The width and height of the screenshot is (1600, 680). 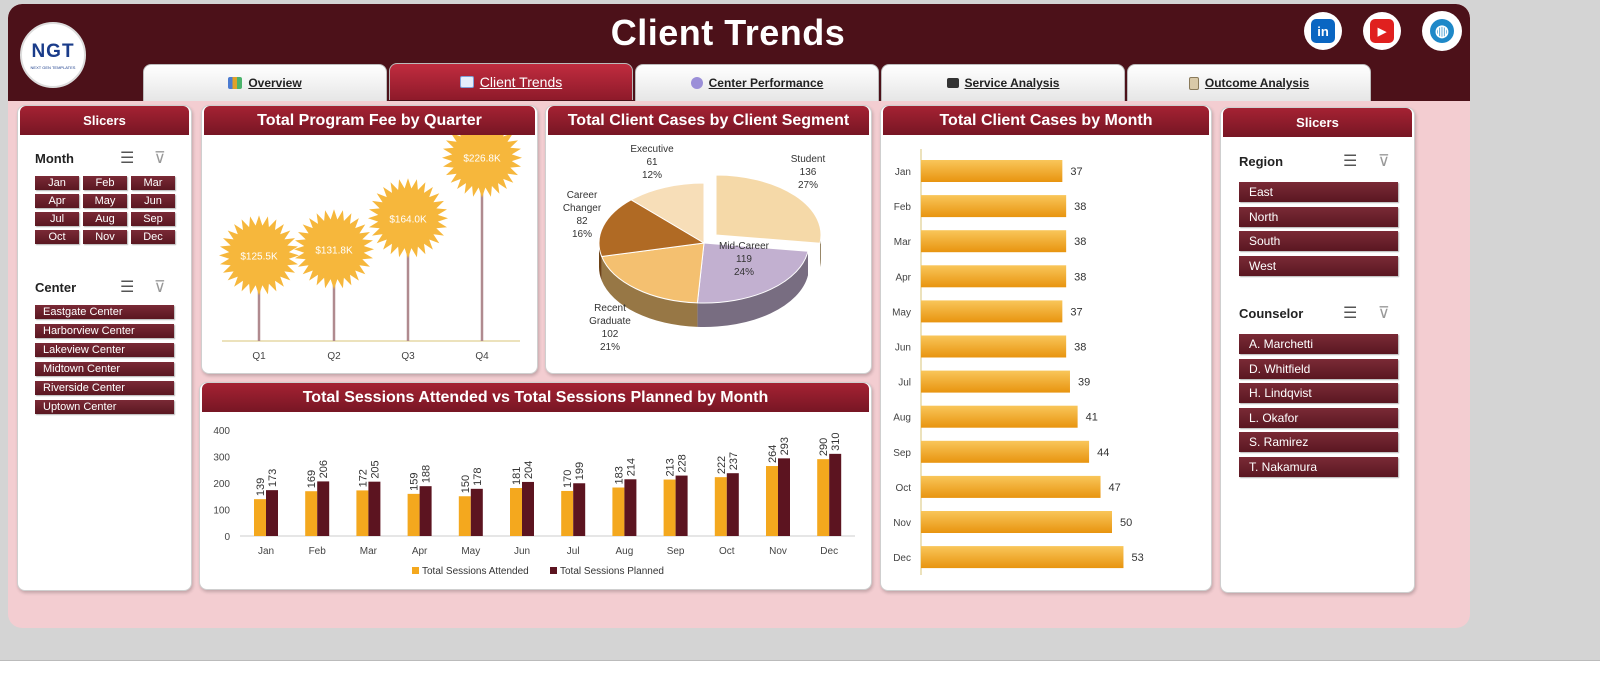 What do you see at coordinates (105, 237) in the screenshot?
I see `month-slicer-item: Nov` at bounding box center [105, 237].